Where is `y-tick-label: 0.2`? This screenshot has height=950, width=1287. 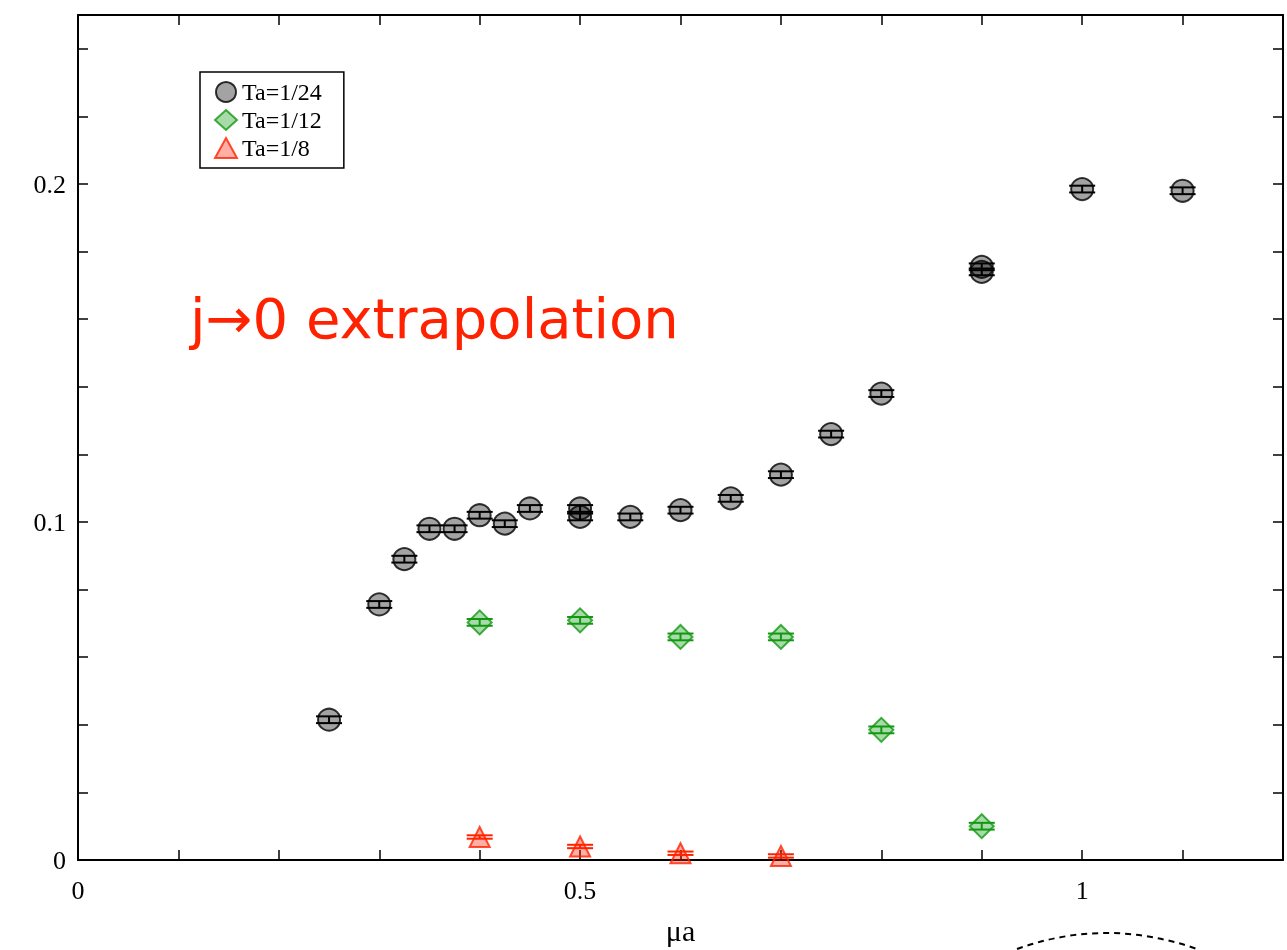 y-tick-label: 0.2 is located at coordinates (49, 184).